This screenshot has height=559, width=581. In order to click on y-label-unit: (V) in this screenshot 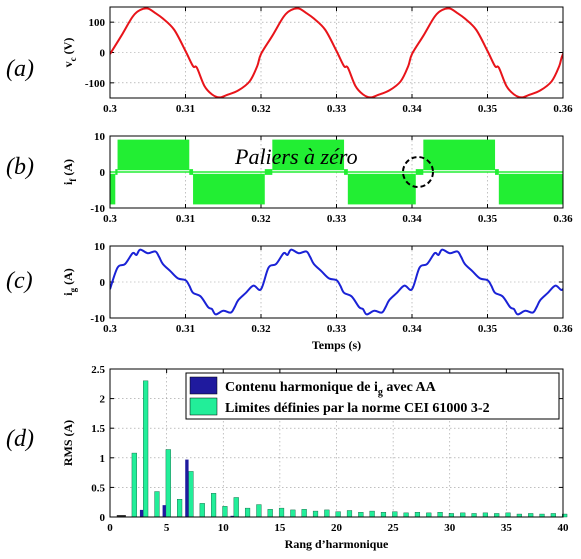, I will do `click(68, 48)`.